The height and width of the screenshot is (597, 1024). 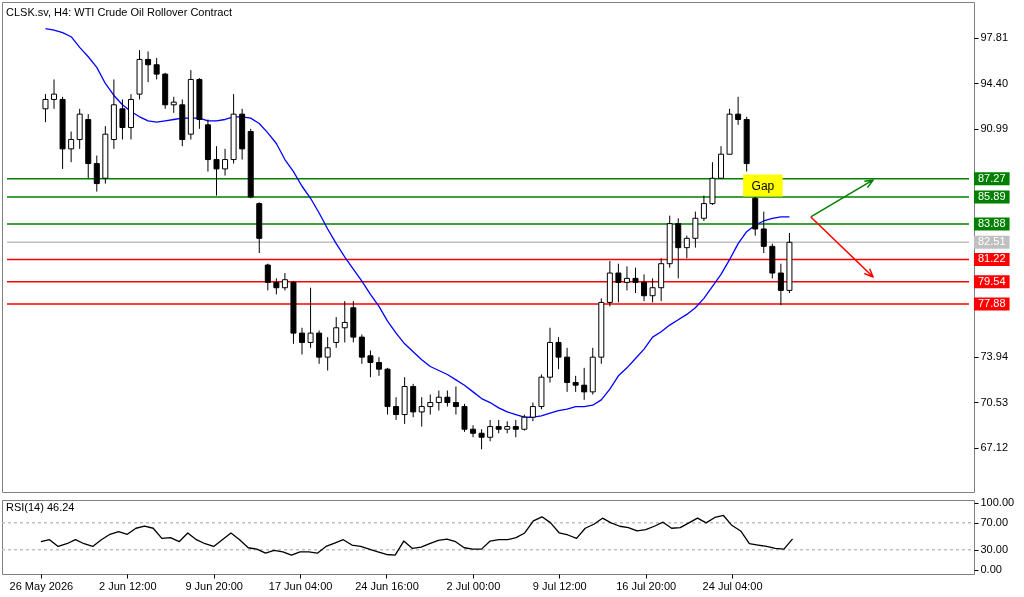 What do you see at coordinates (992, 177) in the screenshot?
I see `ref-line-label: 87.27` at bounding box center [992, 177].